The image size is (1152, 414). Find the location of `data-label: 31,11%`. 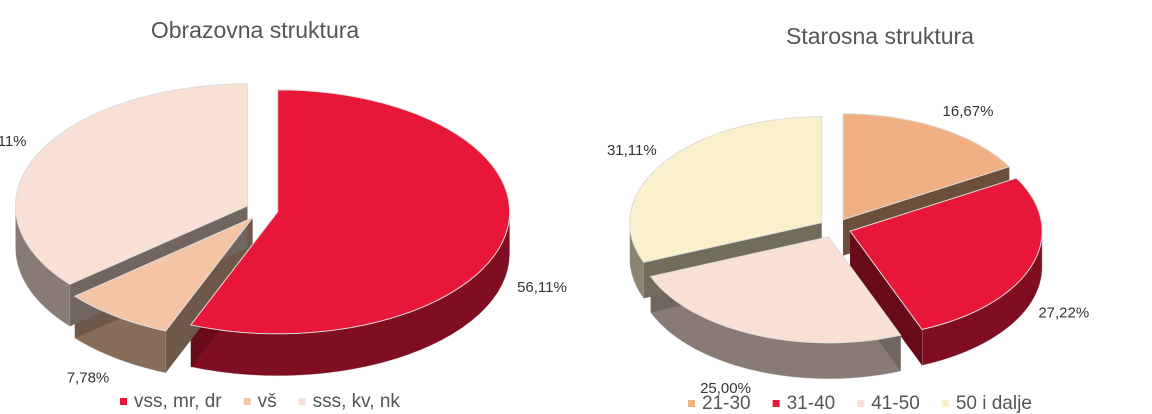

data-label: 31,11% is located at coordinates (632, 150).